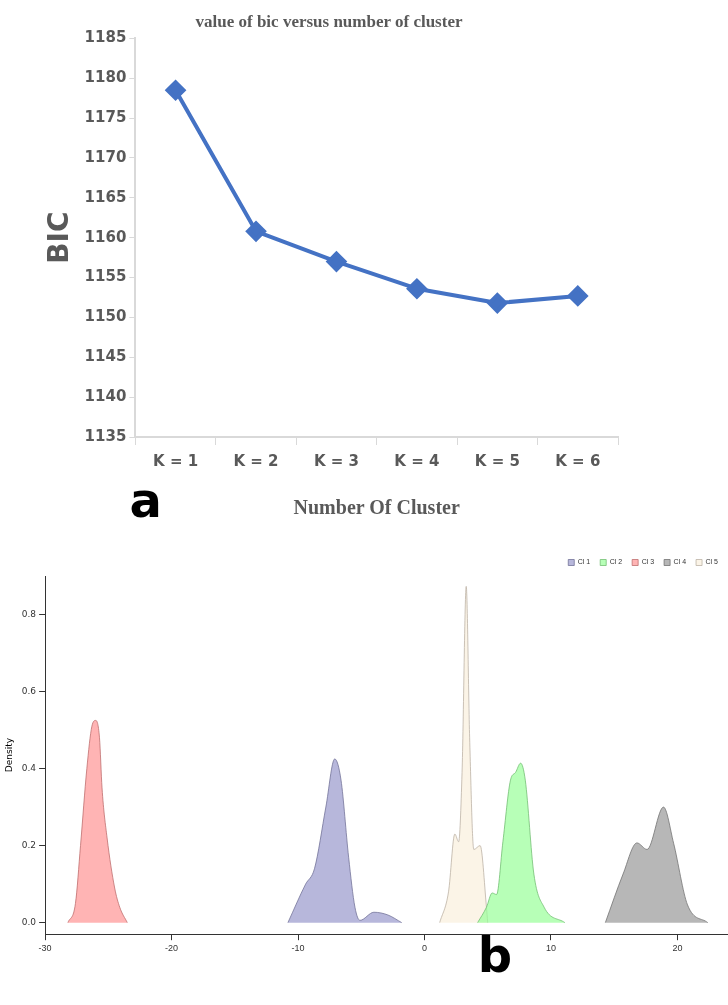 The width and height of the screenshot is (728, 1005). Describe the element at coordinates (105, 396) in the screenshot. I see `y-tick-label: 1140` at that location.